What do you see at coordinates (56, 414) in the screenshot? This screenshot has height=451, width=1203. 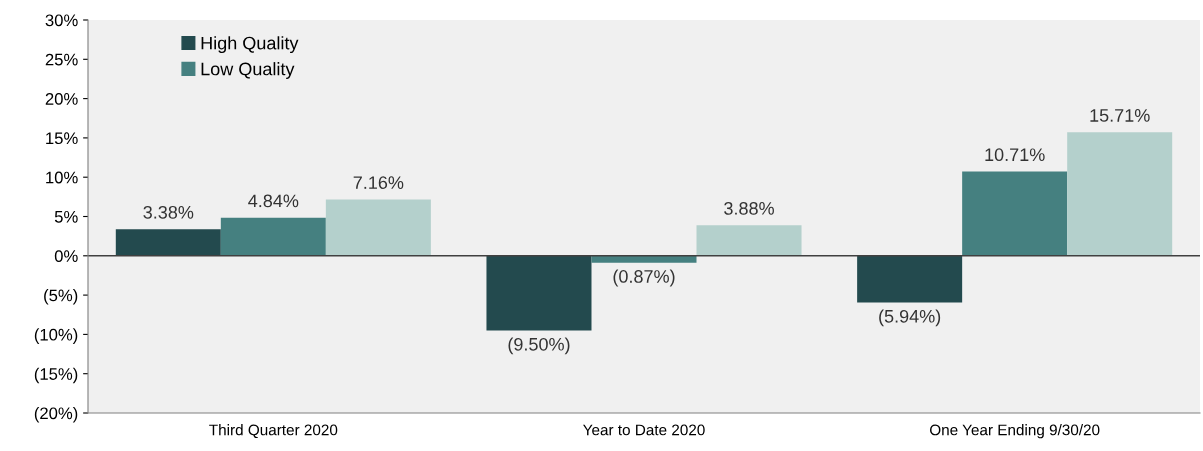 I see `y-tick-label: (20%)` at bounding box center [56, 414].